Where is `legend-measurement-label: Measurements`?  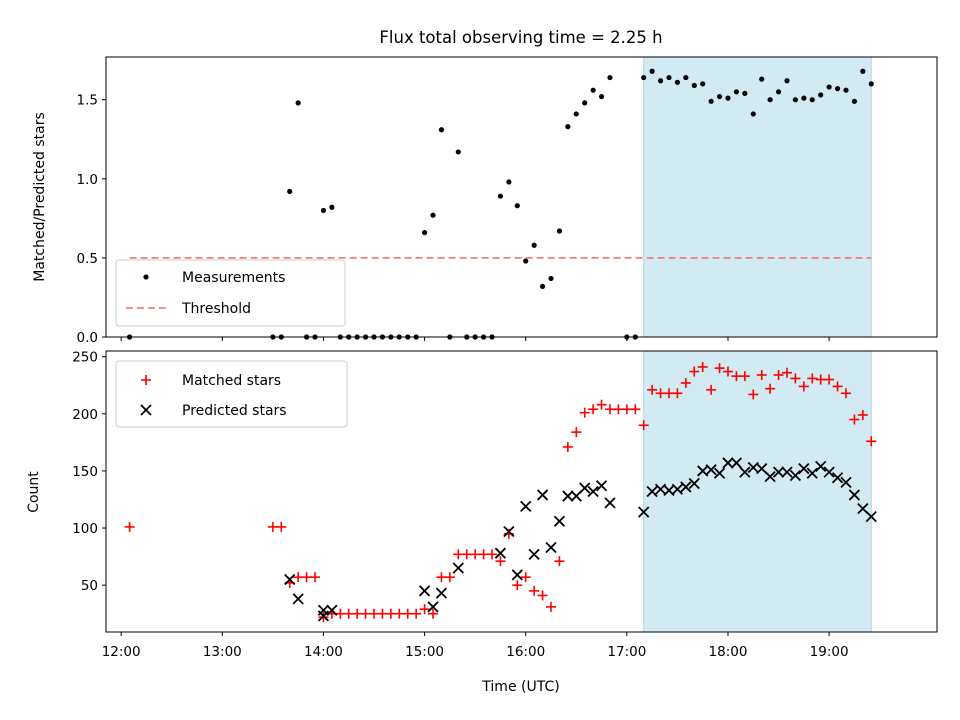 legend-measurement-label: Measurements is located at coordinates (233, 278).